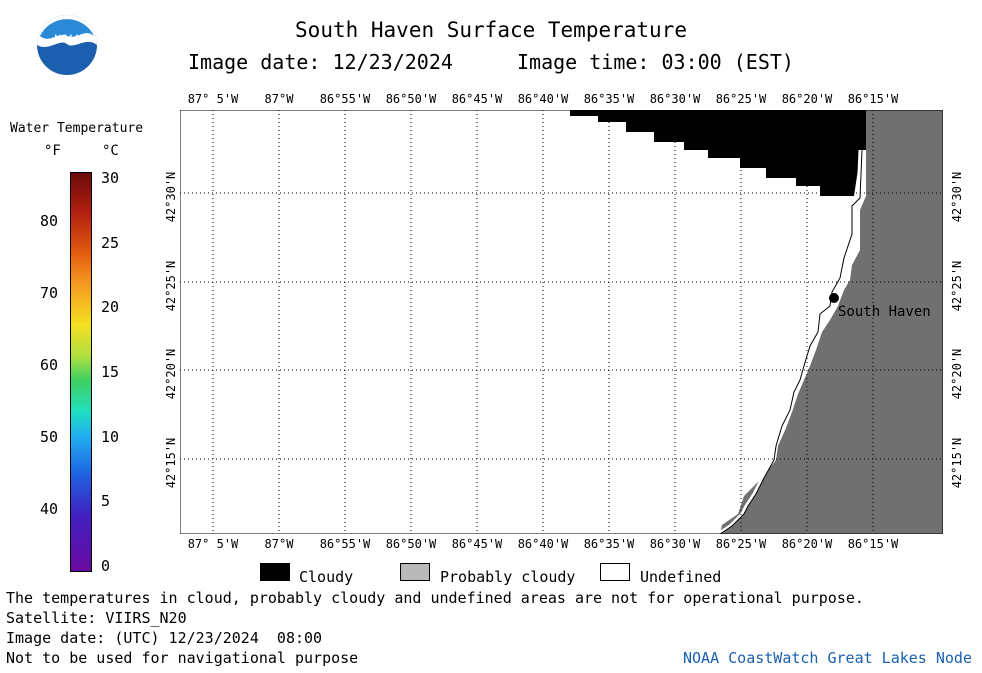 This screenshot has height=673, width=982. Describe the element at coordinates (873, 99) in the screenshot. I see `lon-label-top: 86°15'W` at that location.